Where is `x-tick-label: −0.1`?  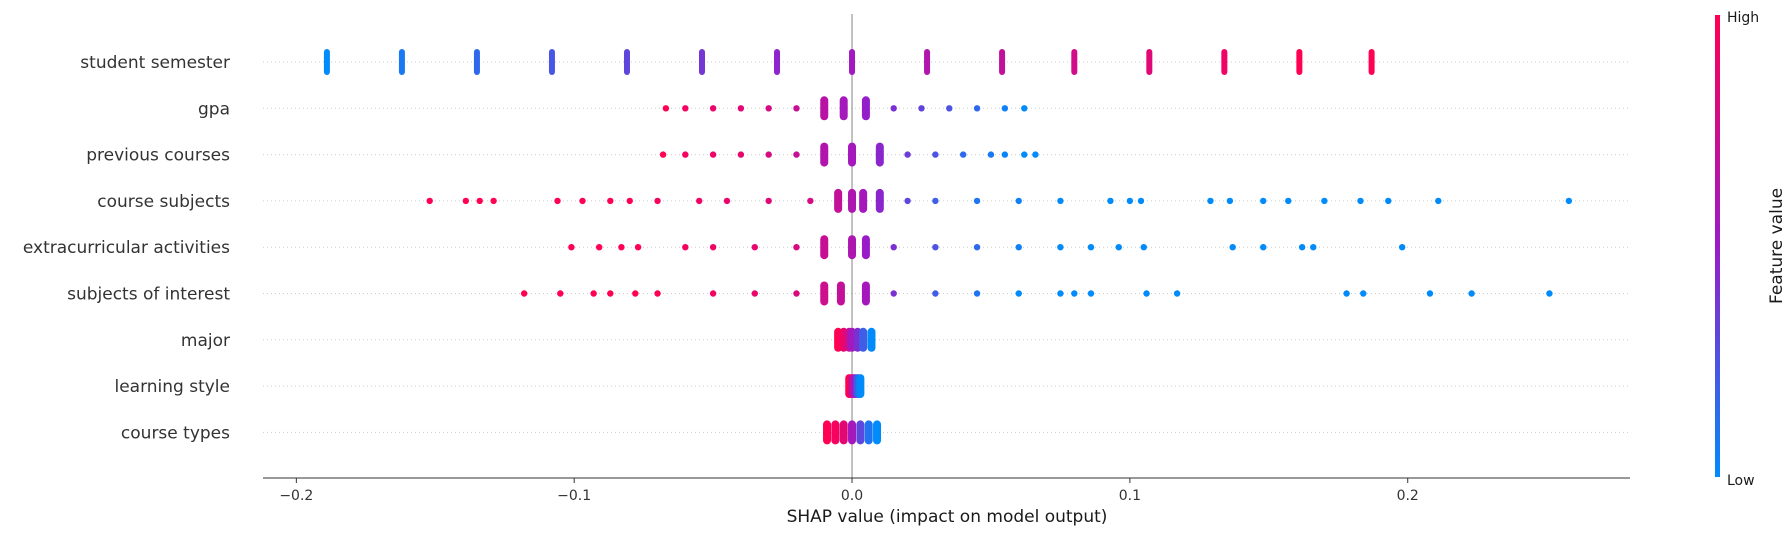
x-tick-label: −0.1 is located at coordinates (574, 496).